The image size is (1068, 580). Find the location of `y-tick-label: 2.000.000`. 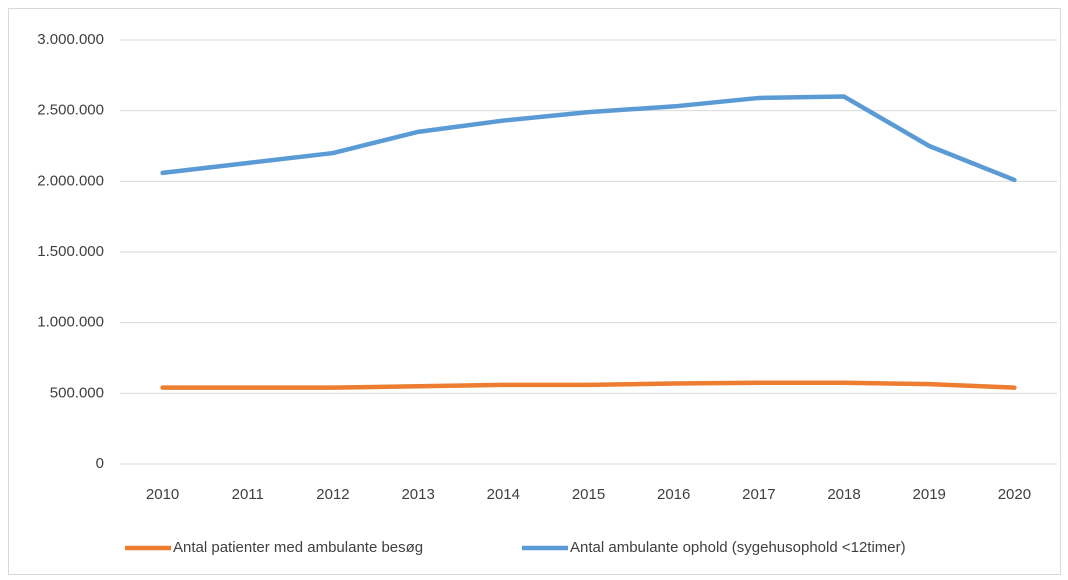

y-tick-label: 2.000.000 is located at coordinates (70, 180).